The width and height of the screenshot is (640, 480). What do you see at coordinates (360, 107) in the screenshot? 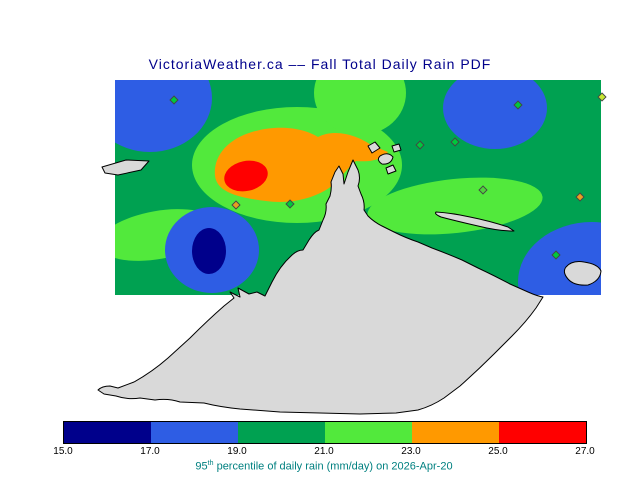
I see `contour-band-21-23-top` at bounding box center [360, 107].